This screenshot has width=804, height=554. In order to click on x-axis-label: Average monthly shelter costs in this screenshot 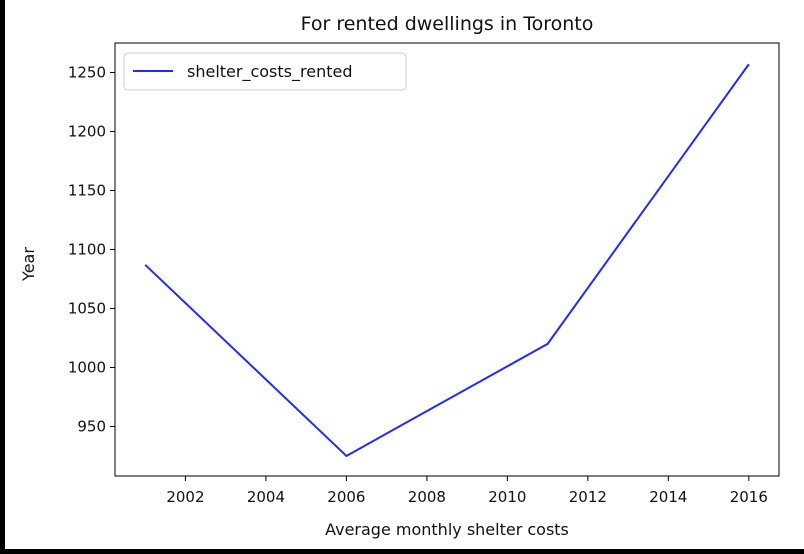, I will do `click(447, 529)`.